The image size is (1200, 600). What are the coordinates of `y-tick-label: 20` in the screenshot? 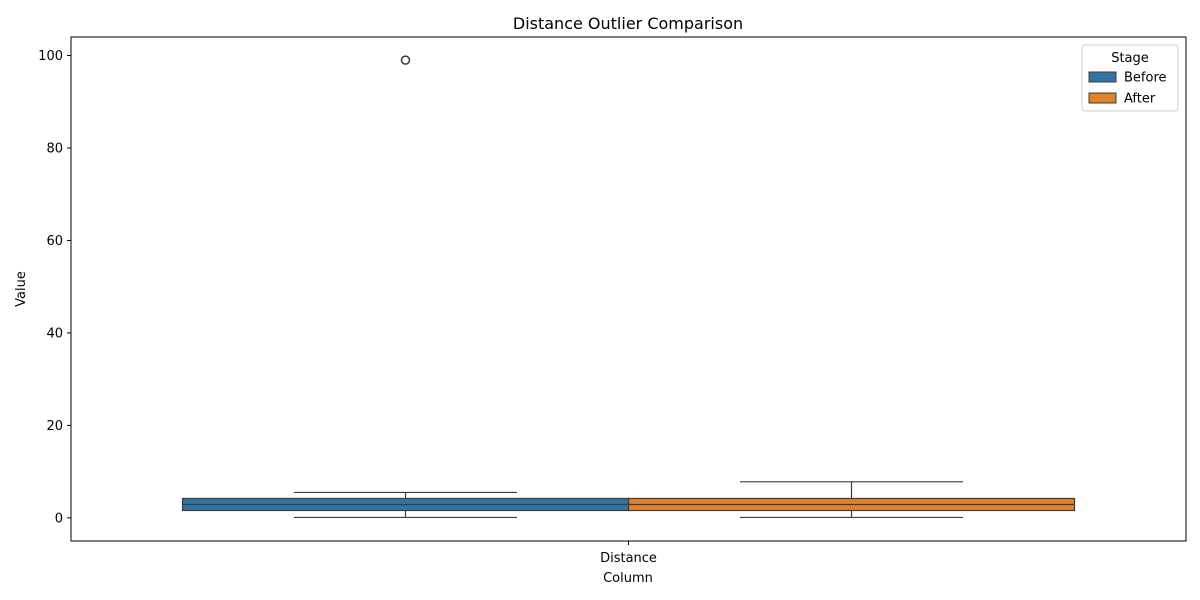 It's located at (54, 426).